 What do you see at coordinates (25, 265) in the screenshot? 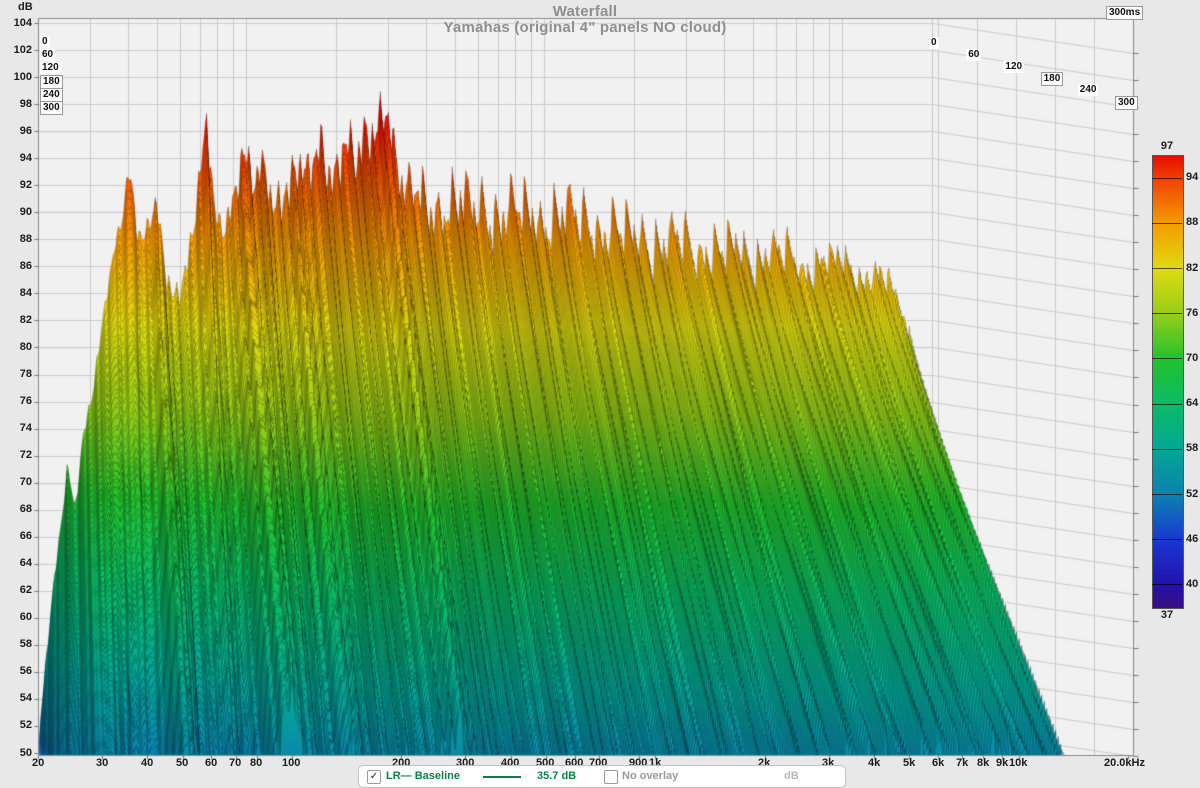
I see `y-axis-tick-label: 86` at bounding box center [25, 265].